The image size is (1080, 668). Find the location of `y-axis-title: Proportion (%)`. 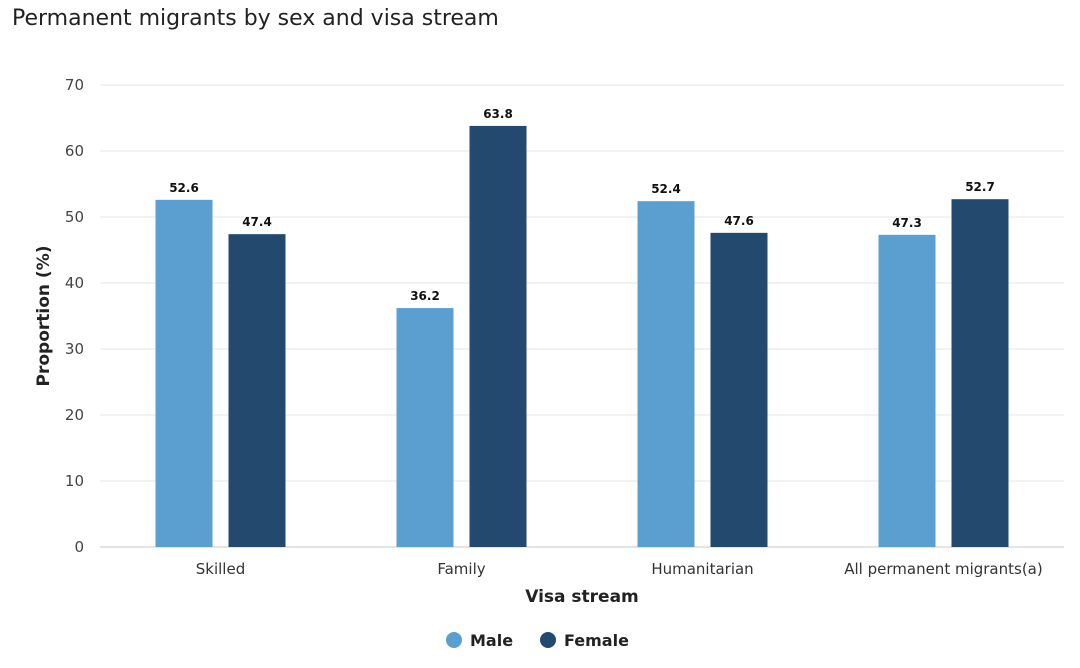

y-axis-title: Proportion (%) is located at coordinates (44, 316).